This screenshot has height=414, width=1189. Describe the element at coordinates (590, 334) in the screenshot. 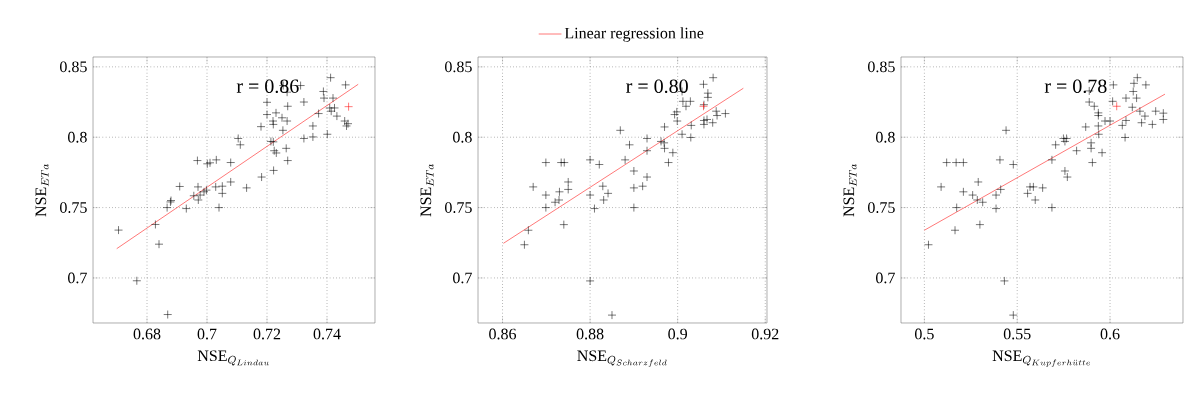

I see `x-tick-label: 0.88` at that location.